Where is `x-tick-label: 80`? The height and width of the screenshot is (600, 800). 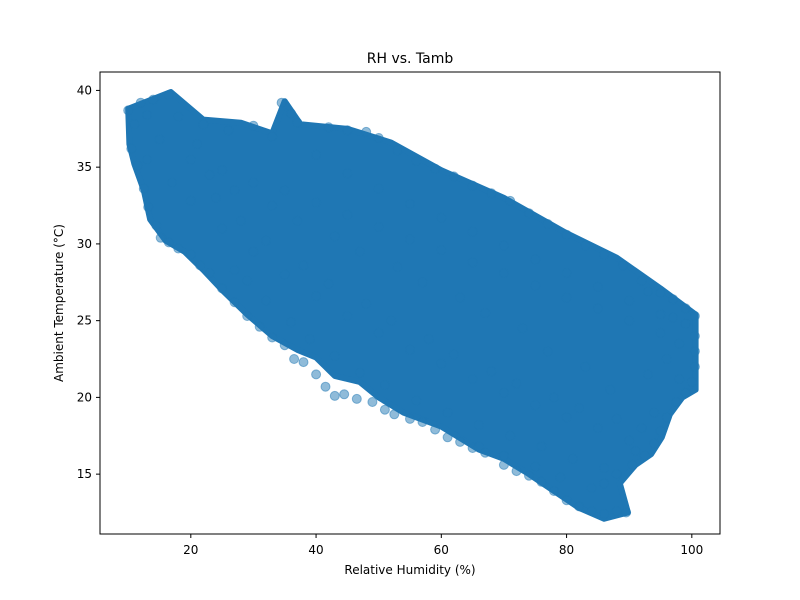
x-tick-label: 80 is located at coordinates (566, 550).